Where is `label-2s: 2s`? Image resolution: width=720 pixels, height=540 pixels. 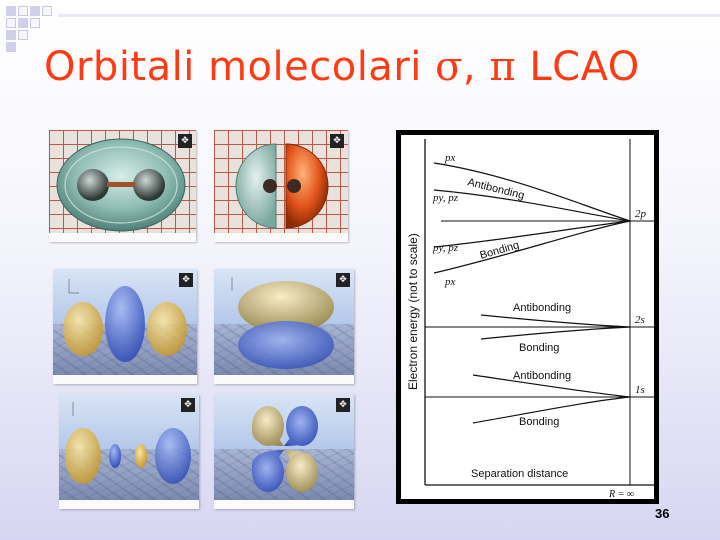
label-2s: 2s is located at coordinates (640, 320).